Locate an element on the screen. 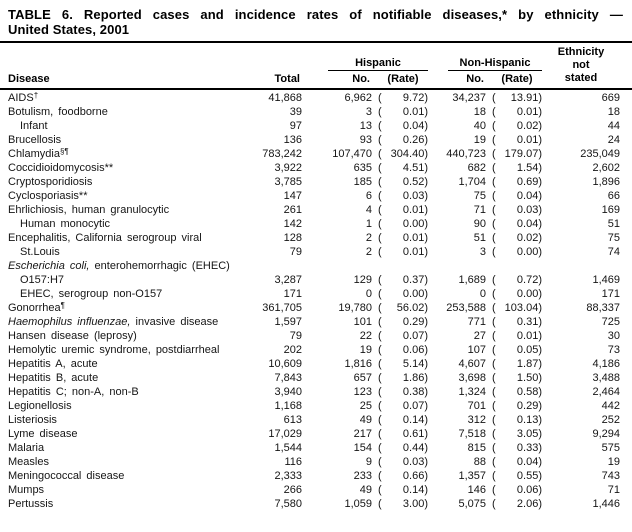  hispanic-rate-cell: (0.66) is located at coordinates (403, 476).